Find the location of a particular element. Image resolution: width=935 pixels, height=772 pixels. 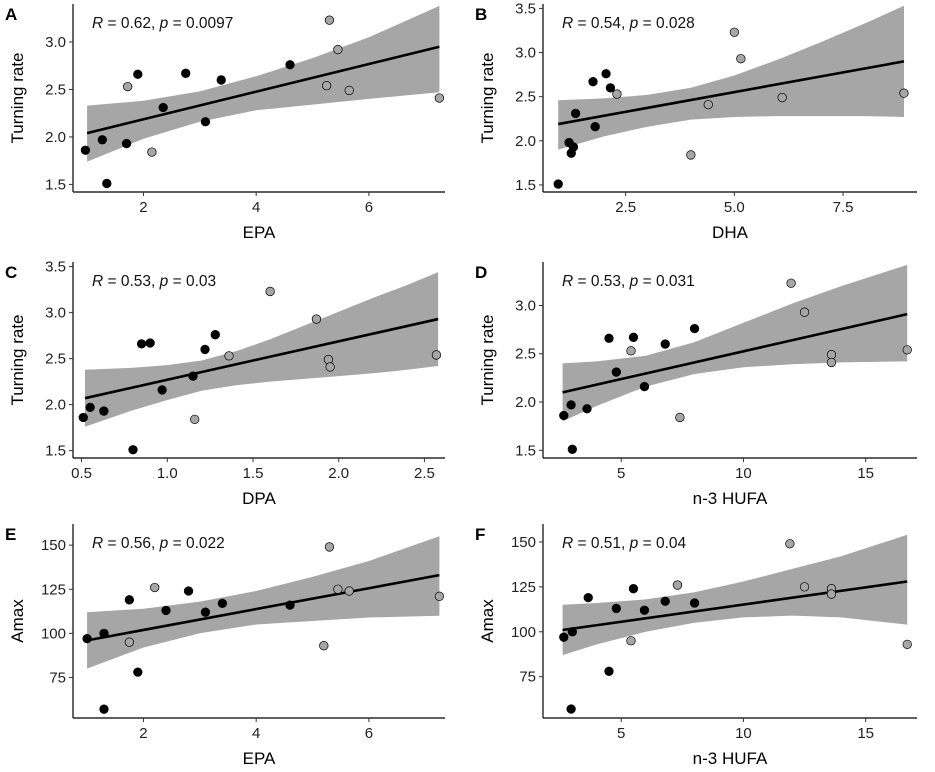

y-tick-label: 125 is located at coordinates (523, 587).